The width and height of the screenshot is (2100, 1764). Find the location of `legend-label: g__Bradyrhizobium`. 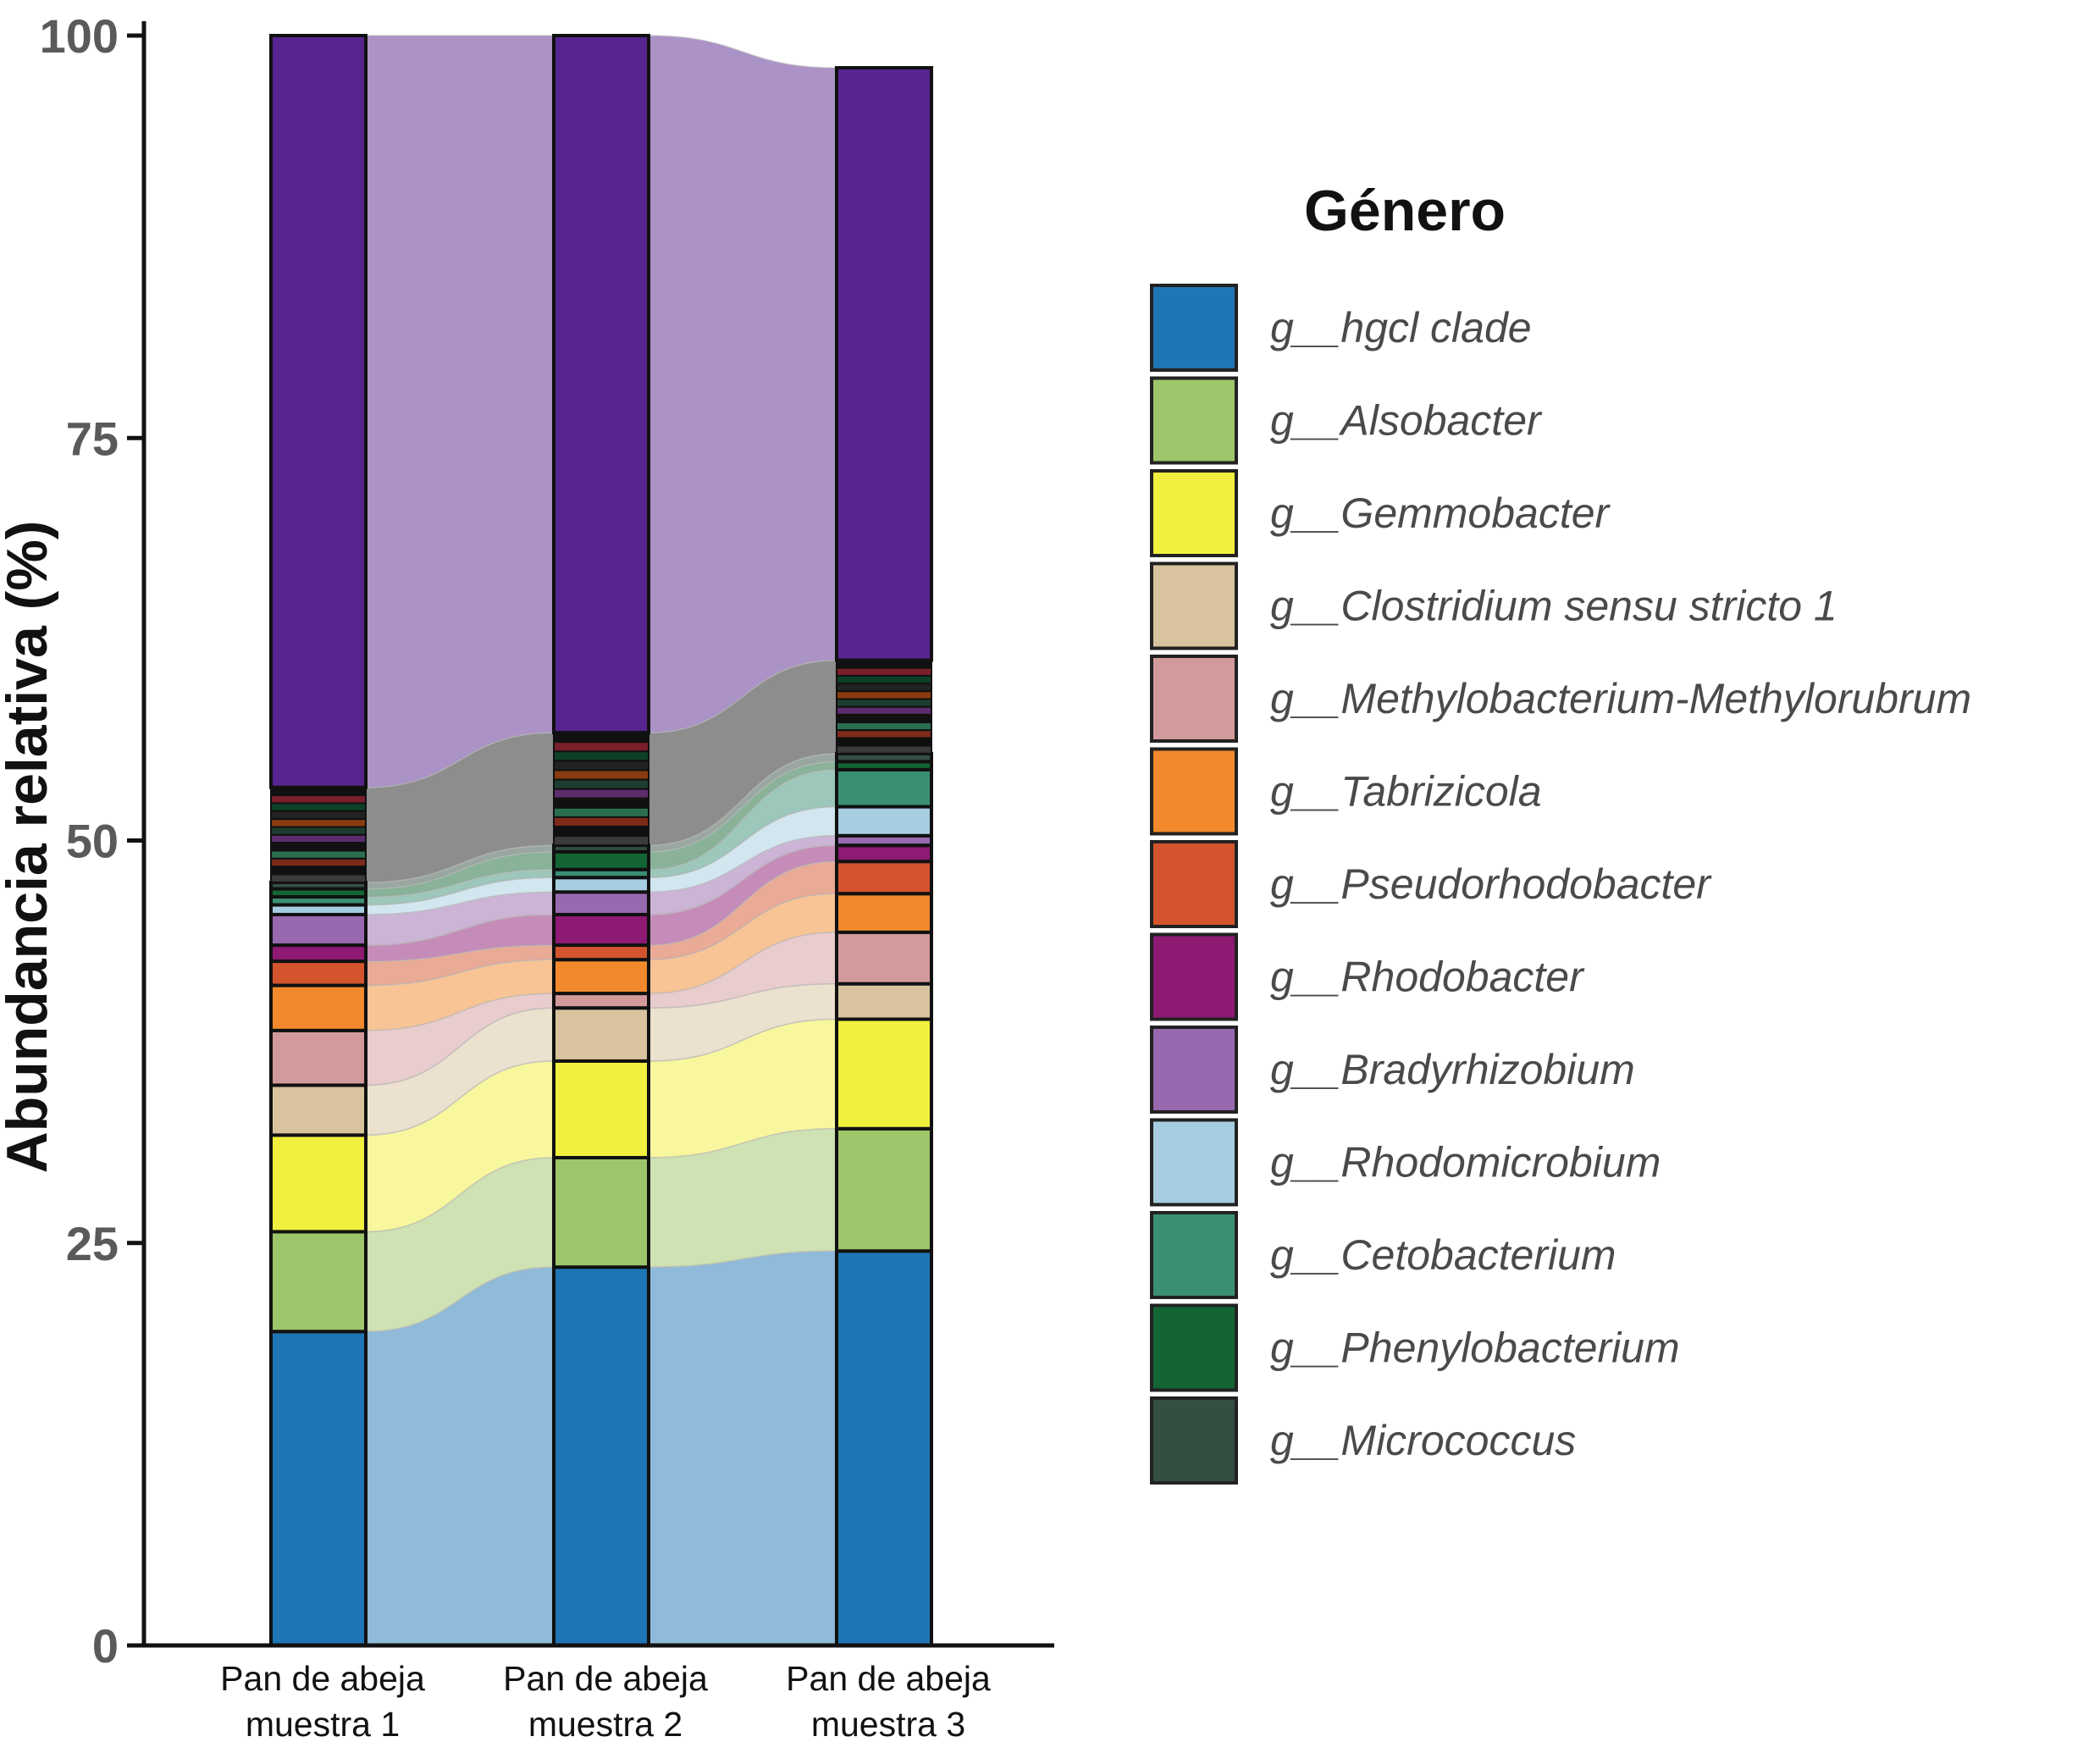

legend-label: g__Bradyrhizobium is located at coordinates (1452, 1069).